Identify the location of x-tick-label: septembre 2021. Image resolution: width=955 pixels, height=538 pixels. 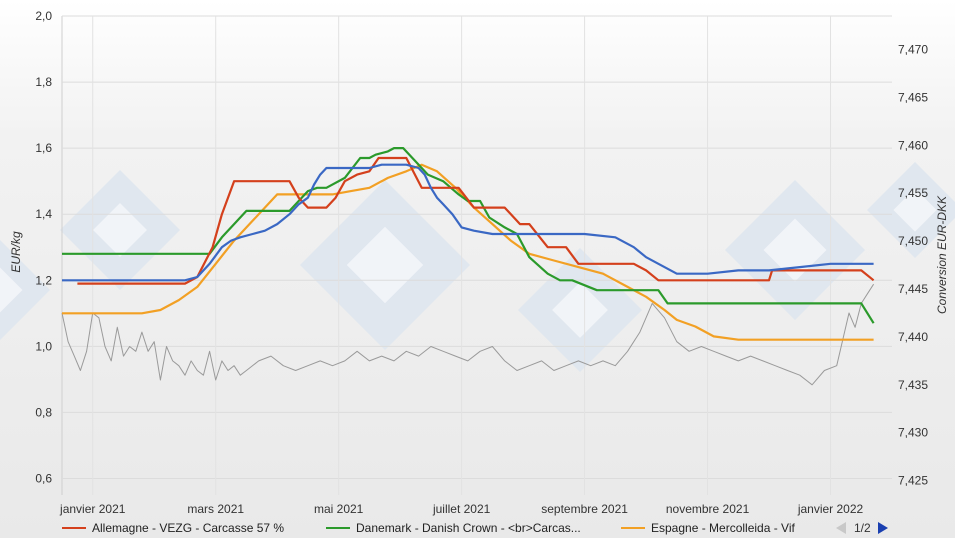
(584, 509).